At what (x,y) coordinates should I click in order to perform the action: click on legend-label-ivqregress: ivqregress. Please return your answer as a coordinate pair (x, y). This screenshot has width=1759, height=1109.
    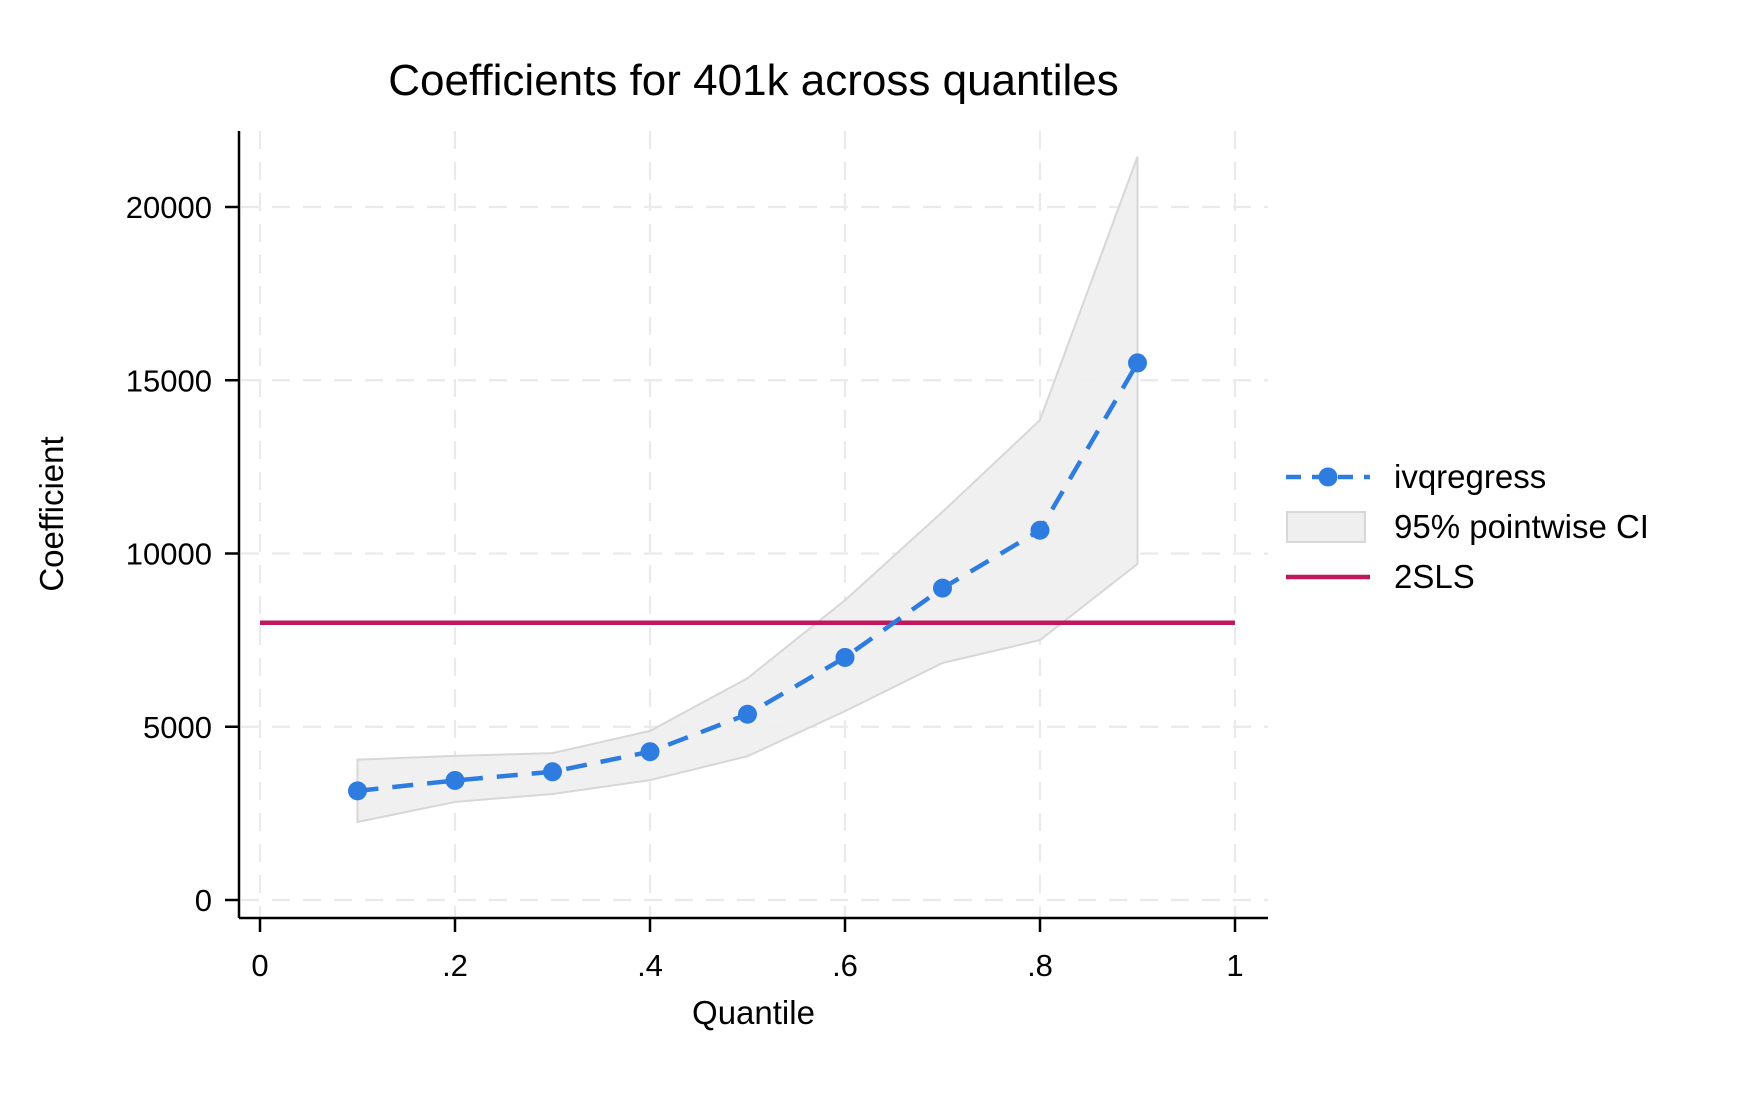
    Looking at the image, I should click on (1470, 476).